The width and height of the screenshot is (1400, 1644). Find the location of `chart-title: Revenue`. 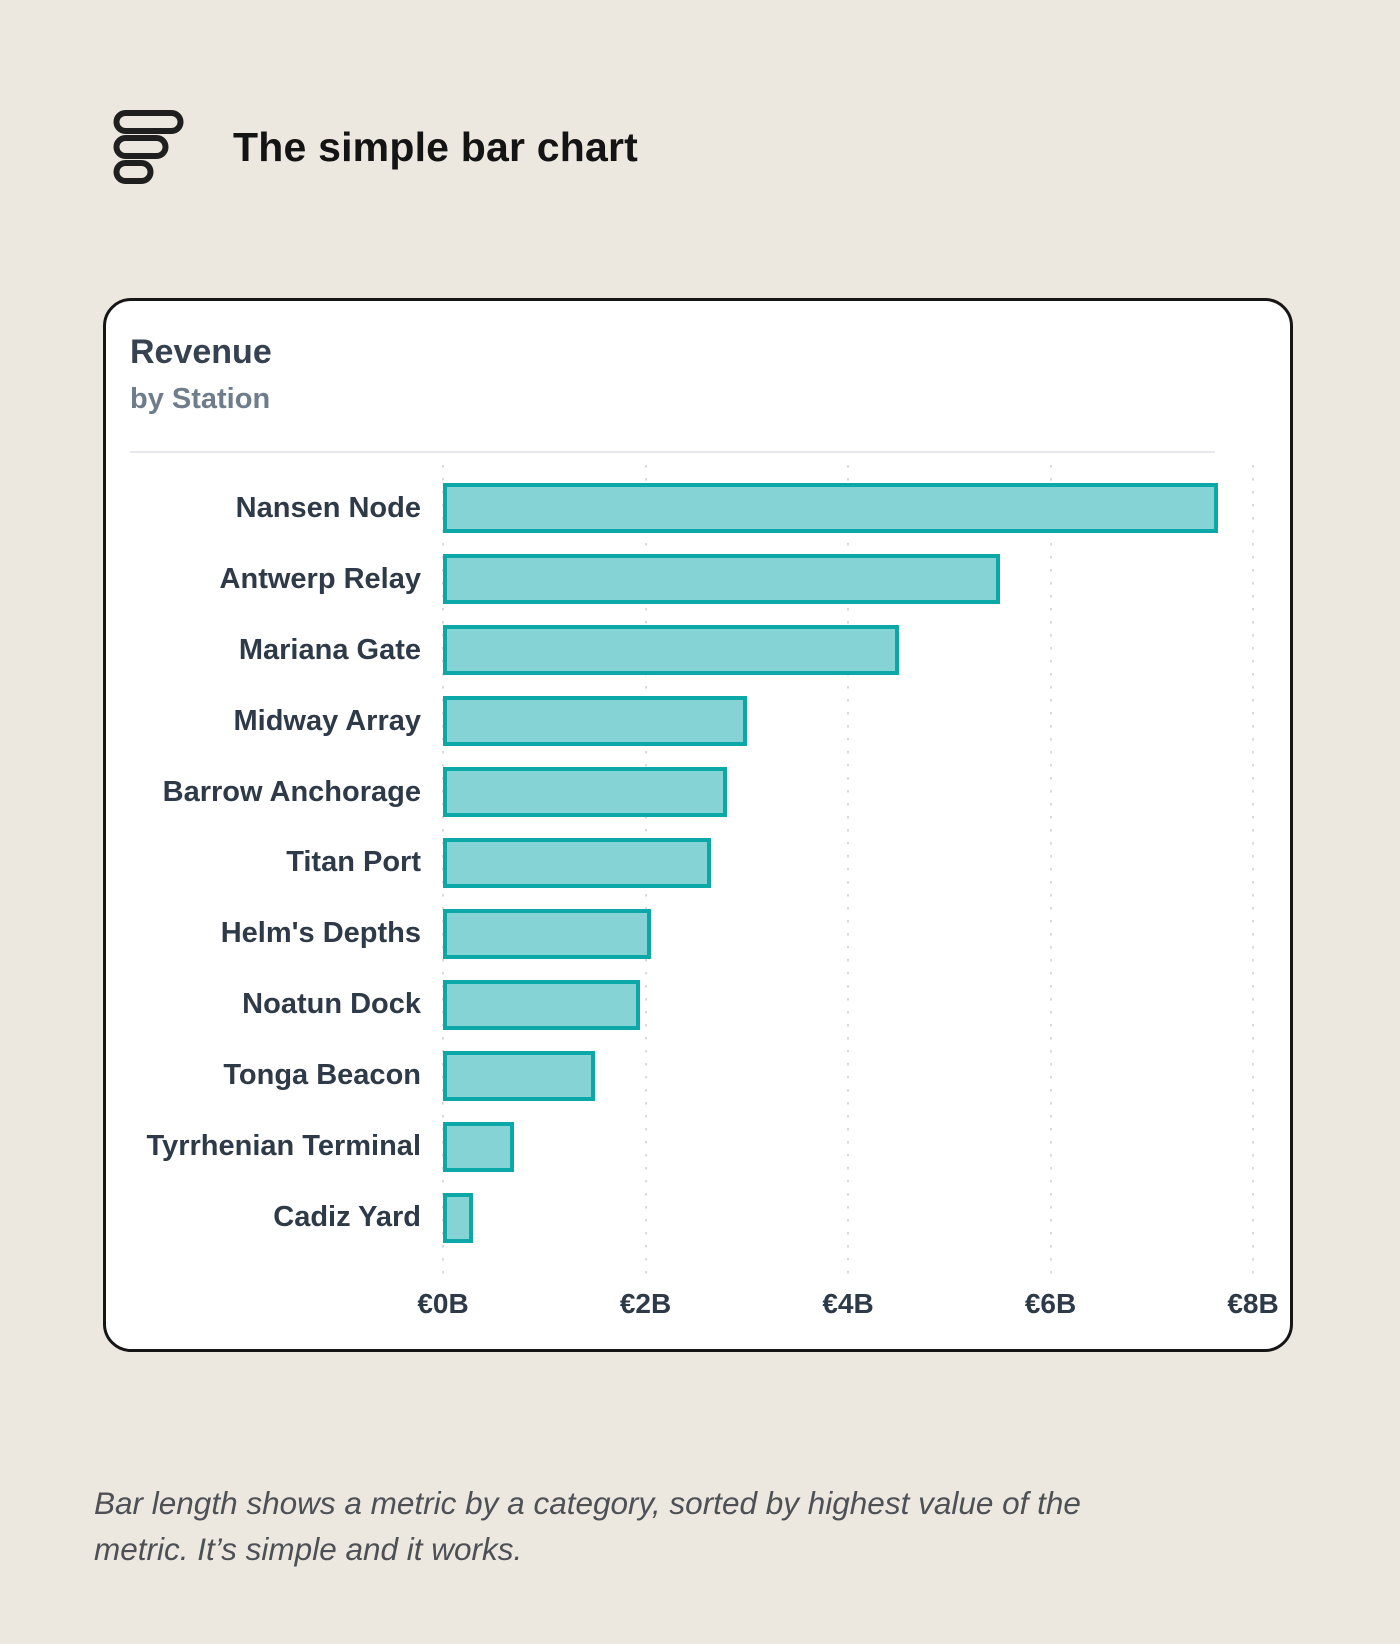

chart-title: Revenue is located at coordinates (201, 352).